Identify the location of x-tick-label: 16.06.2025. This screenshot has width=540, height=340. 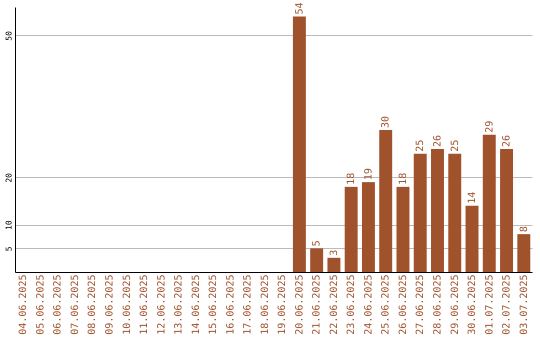
(230, 304).